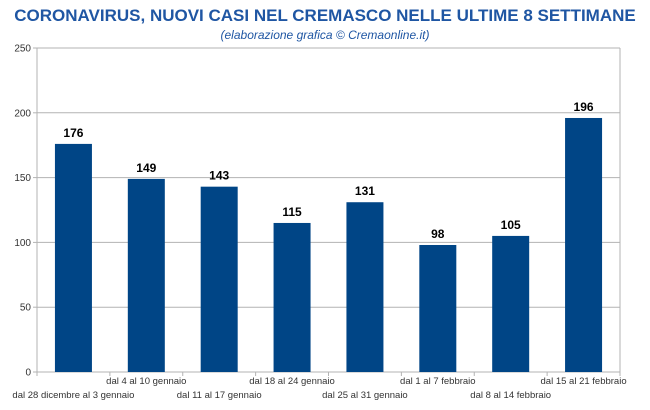 The height and width of the screenshot is (410, 650). What do you see at coordinates (146, 381) in the screenshot?
I see `x-category-label: dal 4 al 10 gennaio` at bounding box center [146, 381].